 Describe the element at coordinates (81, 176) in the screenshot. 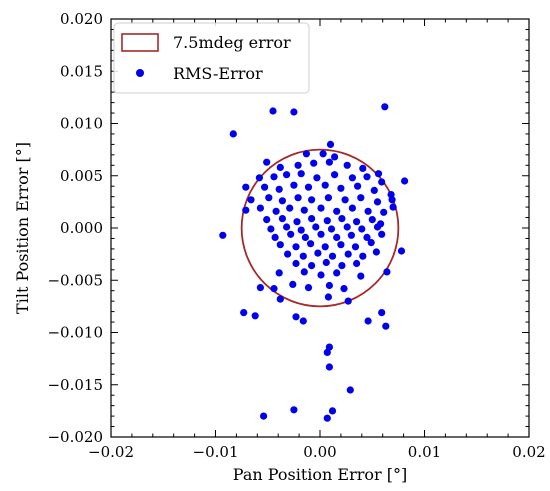

I see `y-tick-label: 0.005` at that location.